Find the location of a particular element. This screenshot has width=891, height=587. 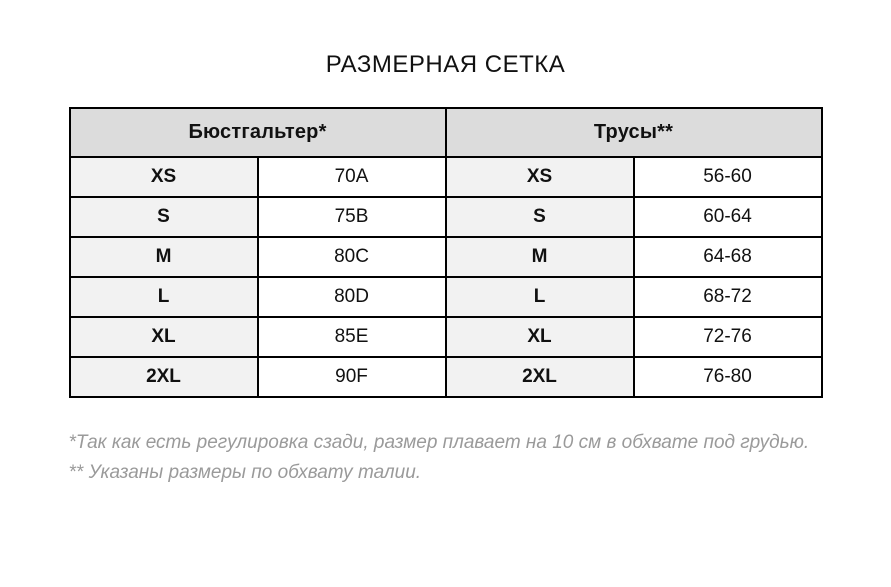

bra-value-cell: 80D is located at coordinates (351, 297).